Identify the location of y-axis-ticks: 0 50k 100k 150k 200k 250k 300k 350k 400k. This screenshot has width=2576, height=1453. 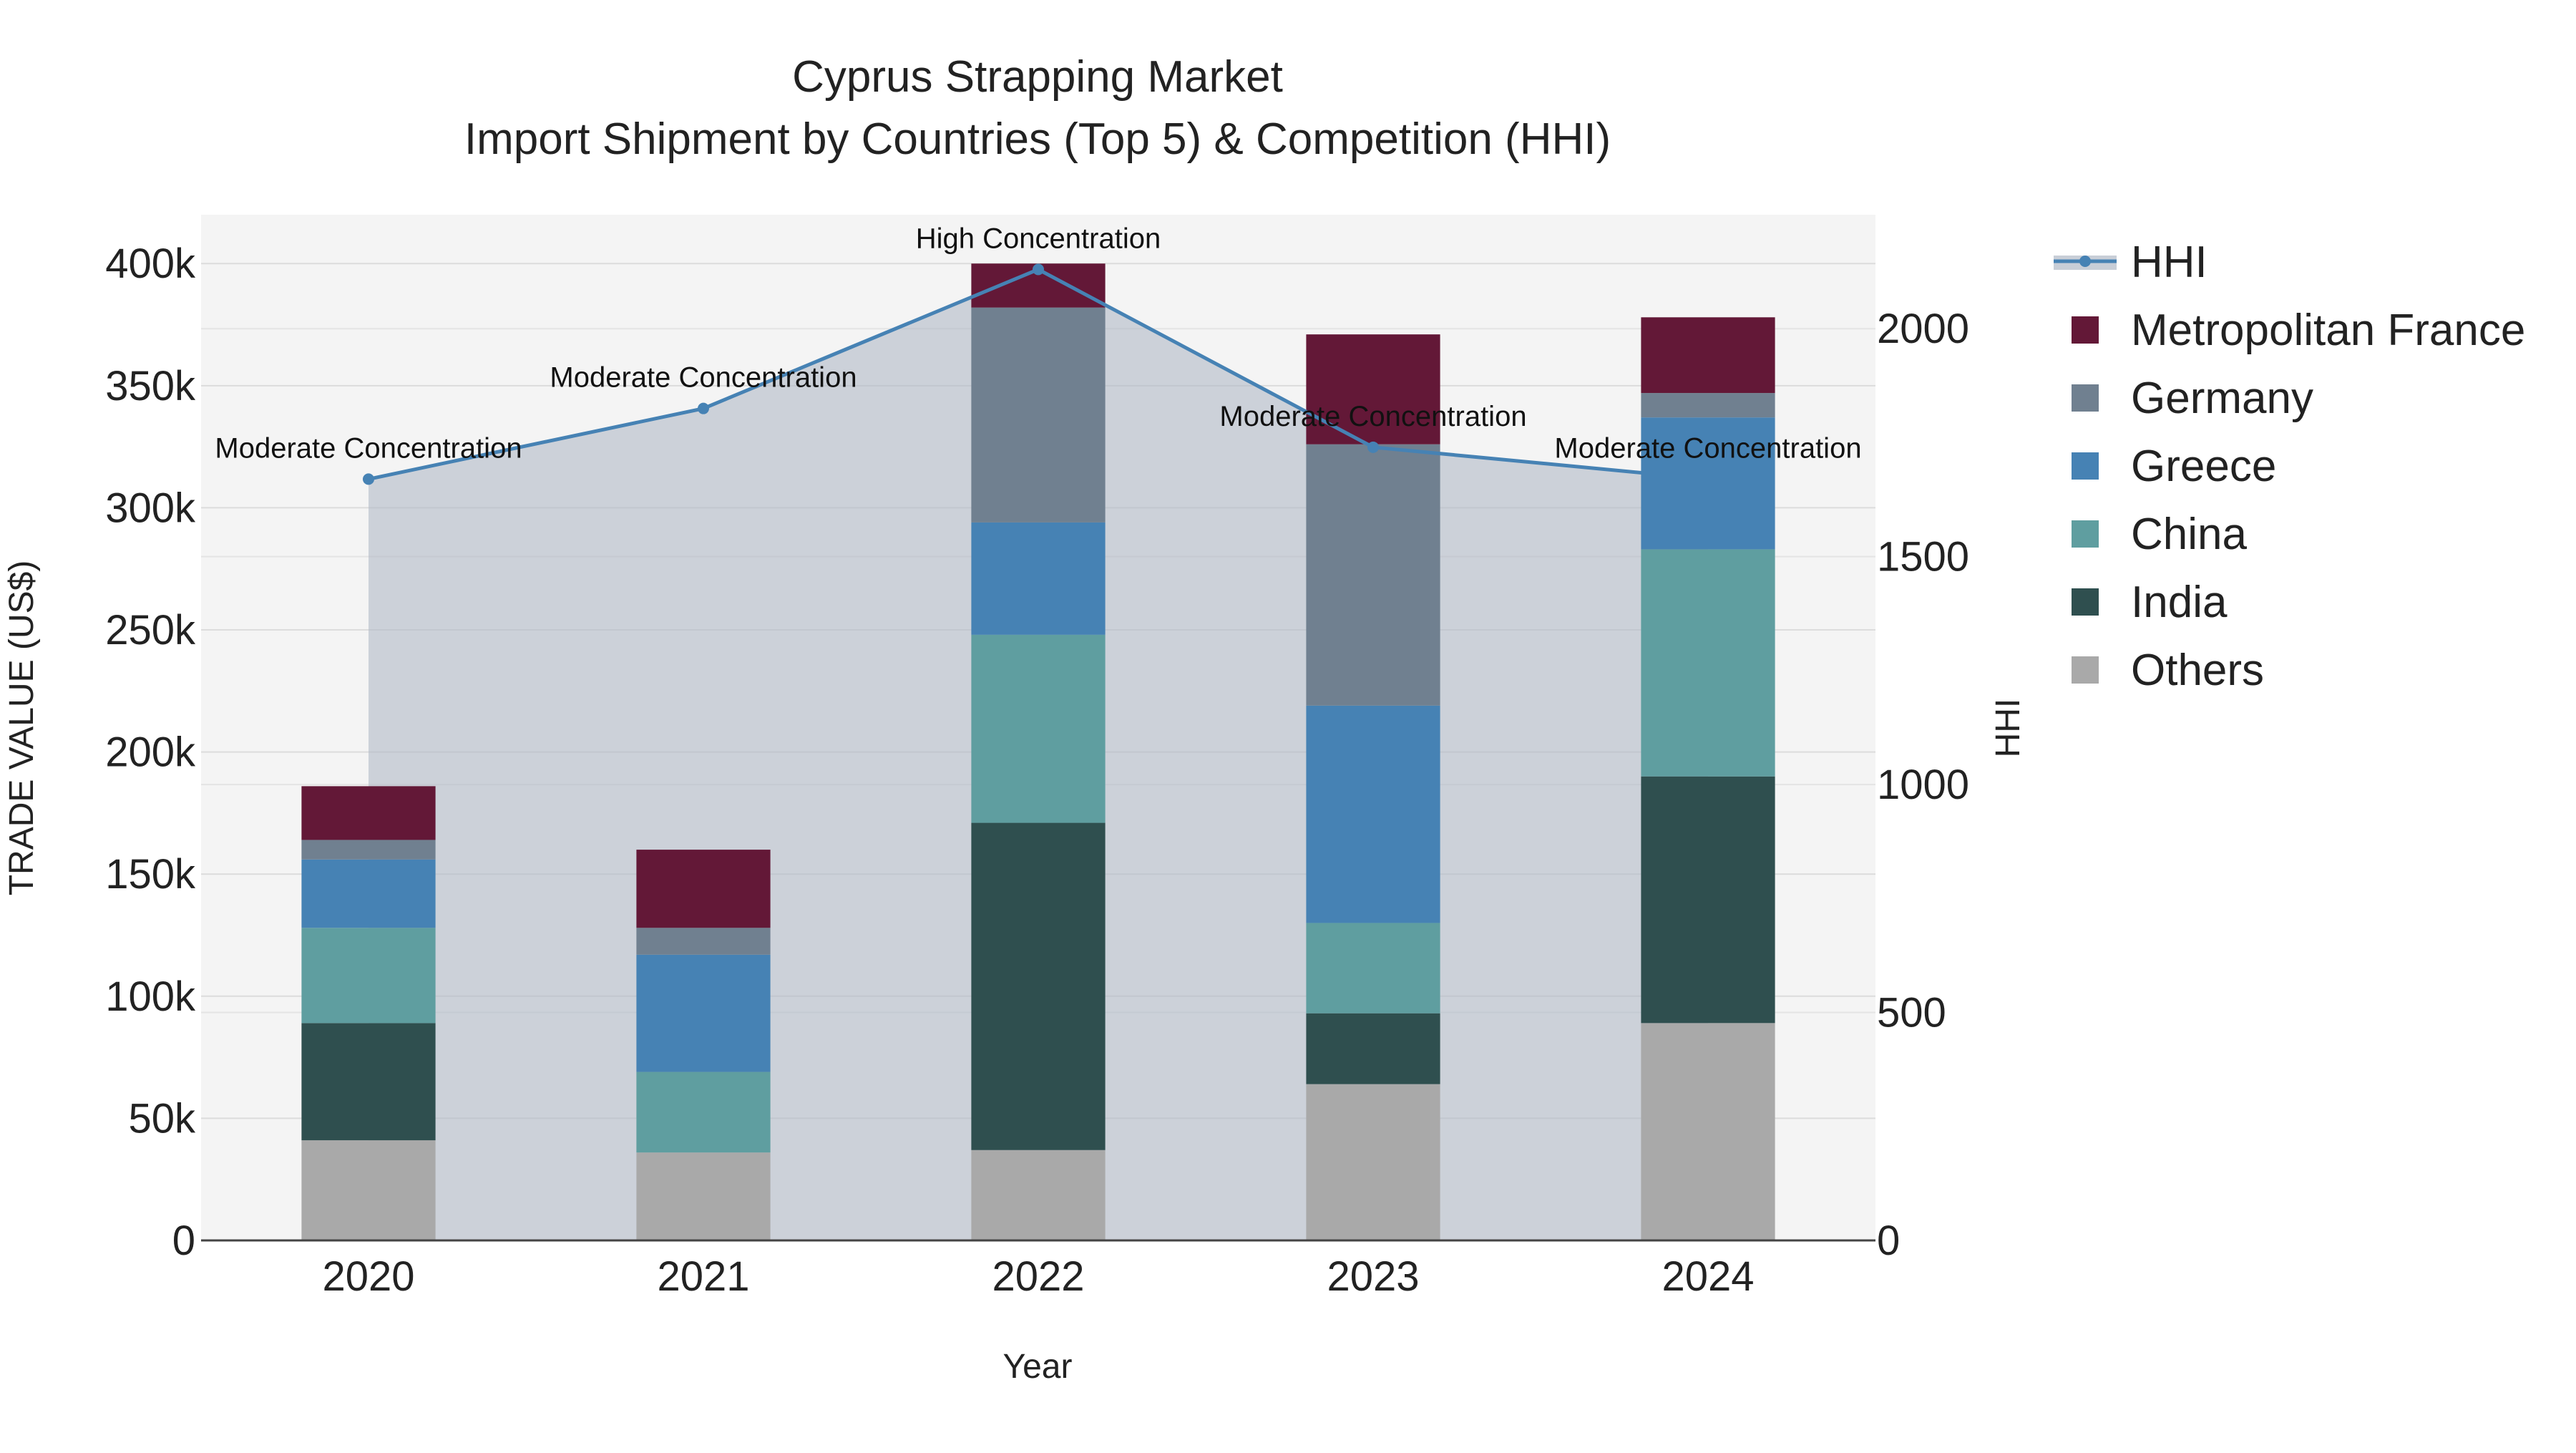
(150, 752).